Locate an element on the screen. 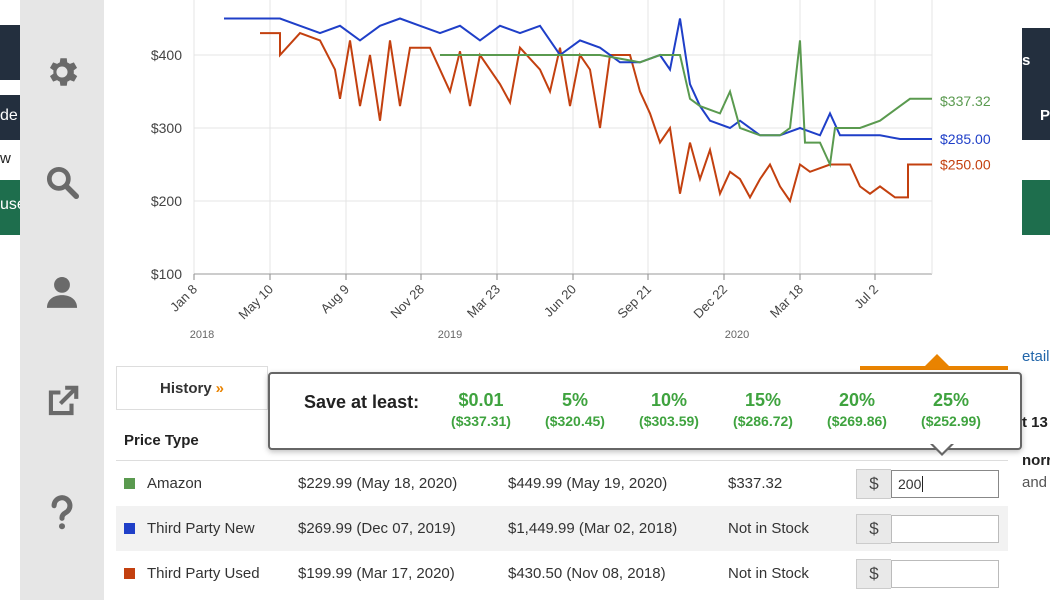 This screenshot has width=1050, height=600. gear-icon is located at coordinates (62, 72).